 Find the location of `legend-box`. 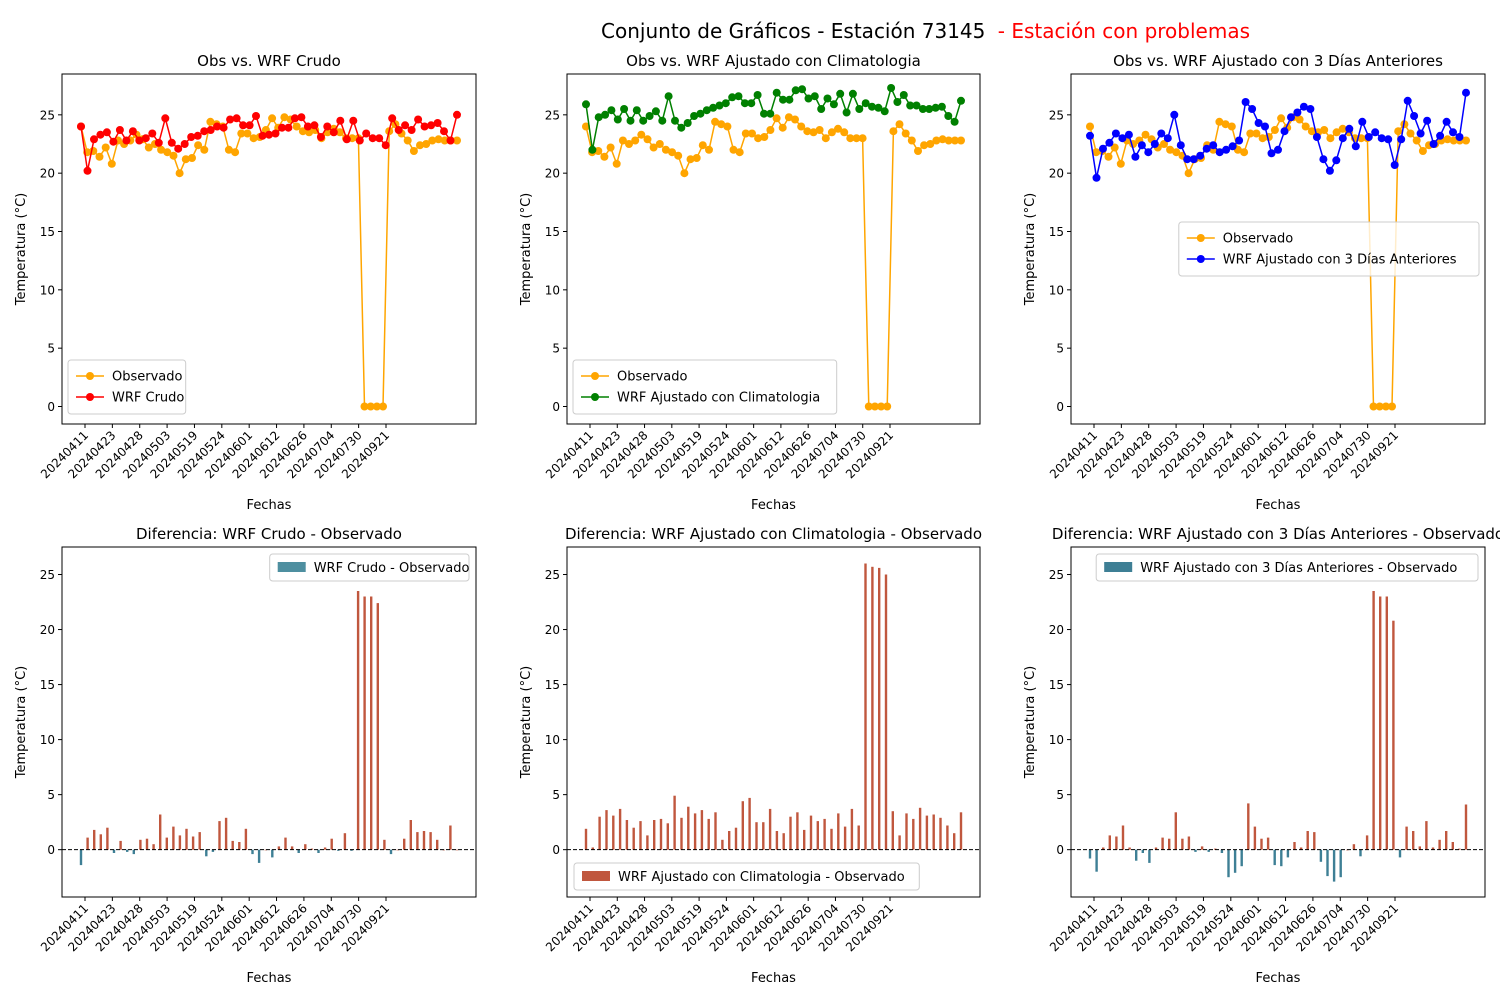

legend-box is located at coordinates (127, 387).